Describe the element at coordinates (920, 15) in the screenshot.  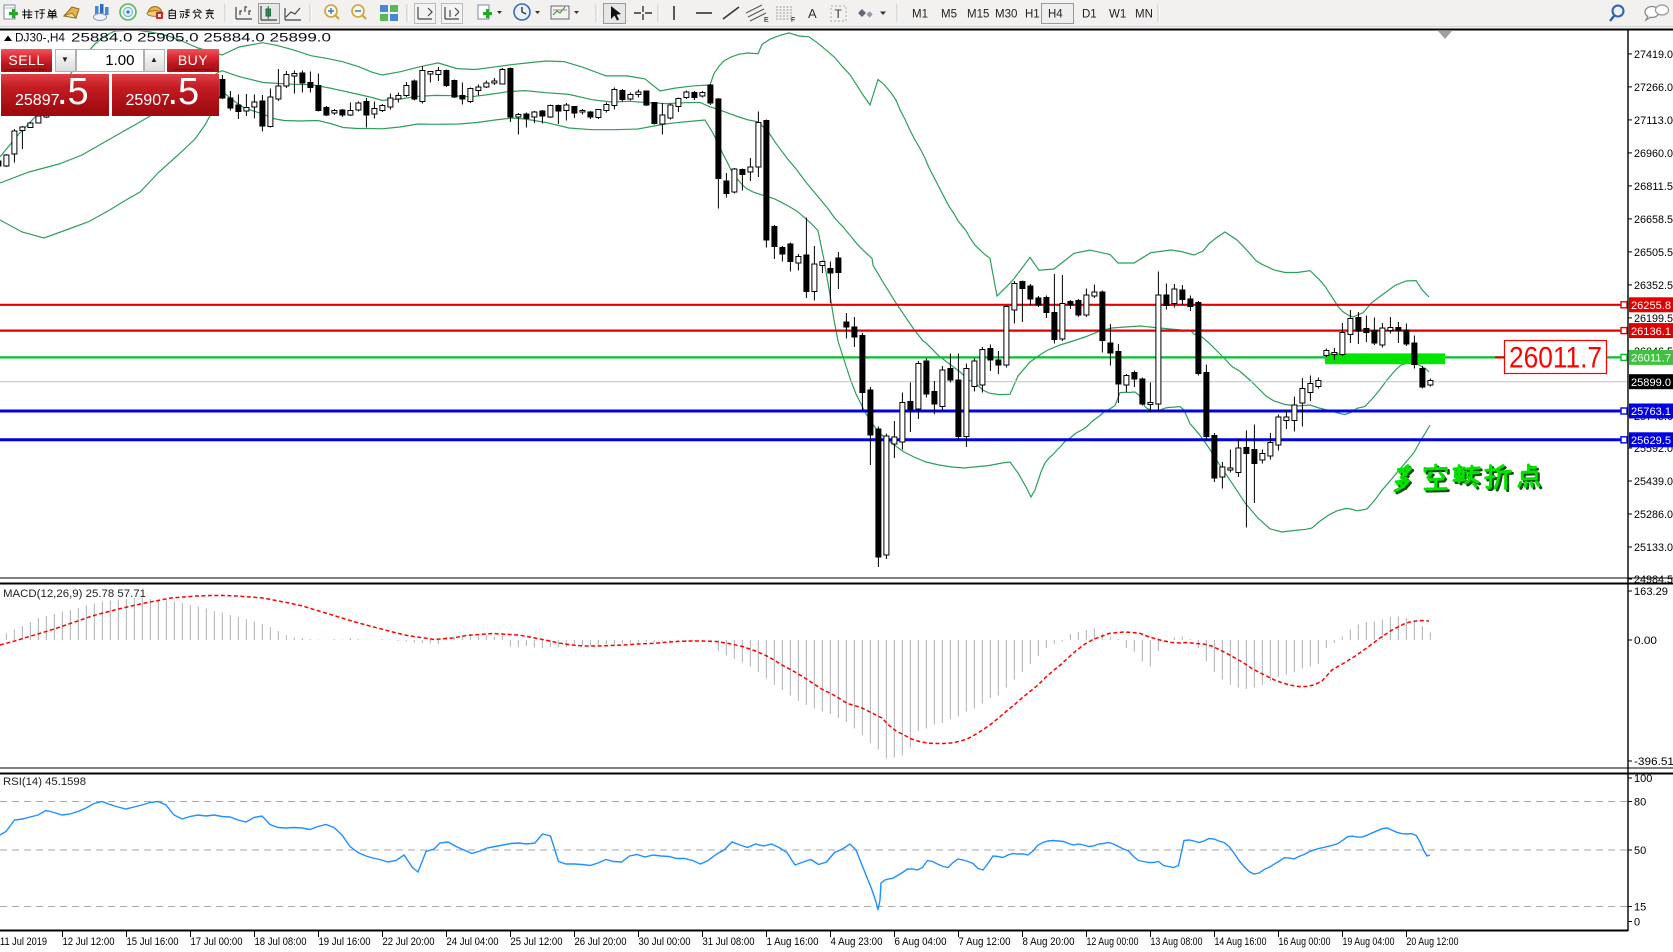
I see `svg-text: M1` at that location.